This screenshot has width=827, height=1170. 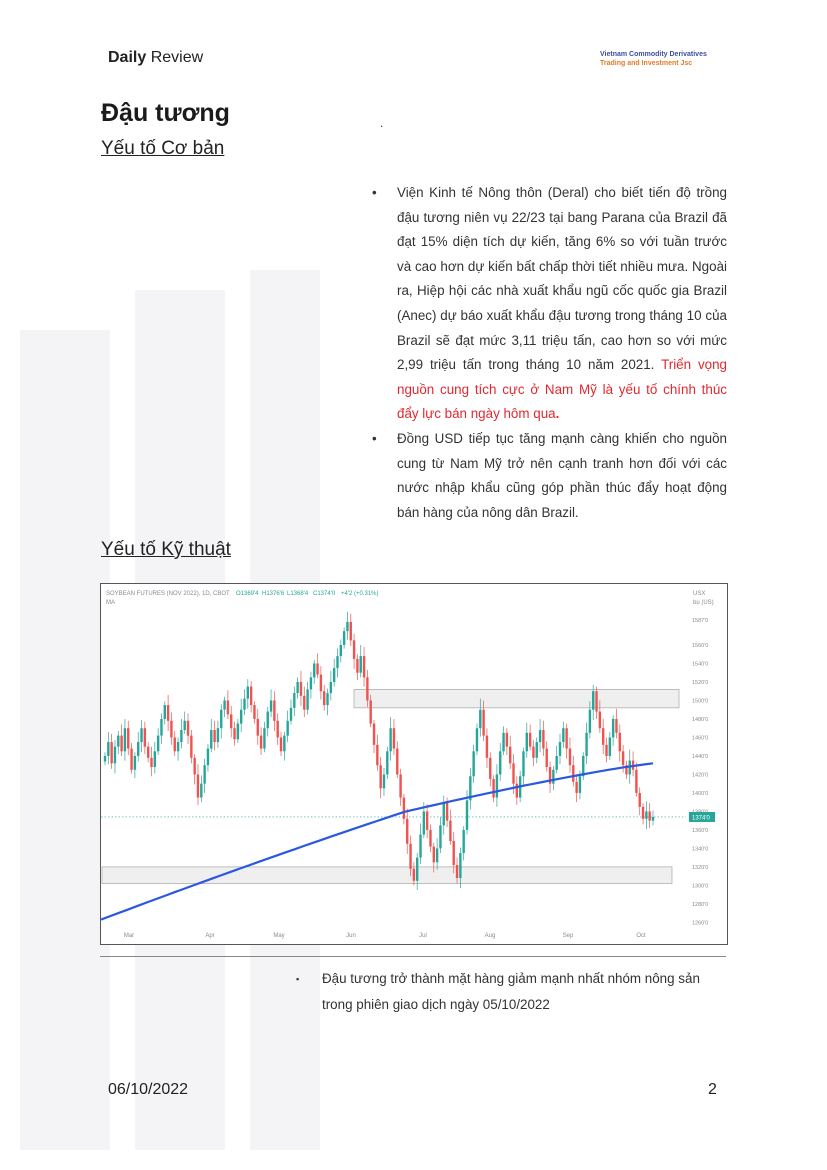 What do you see at coordinates (298, 594) in the screenshot?
I see `chart-ohlc-l: L1368'4` at bounding box center [298, 594].